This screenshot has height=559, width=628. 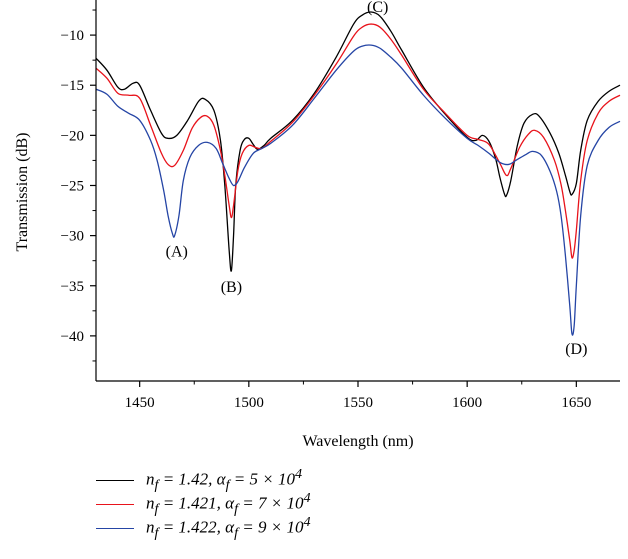 What do you see at coordinates (249, 403) in the screenshot?
I see `x-tick-label-1500: 1500` at bounding box center [249, 403].